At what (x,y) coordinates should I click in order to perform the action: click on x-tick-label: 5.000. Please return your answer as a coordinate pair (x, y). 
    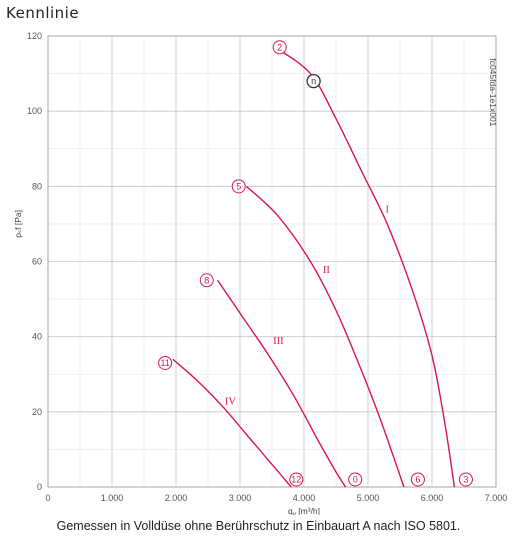
    Looking at the image, I should click on (368, 498).